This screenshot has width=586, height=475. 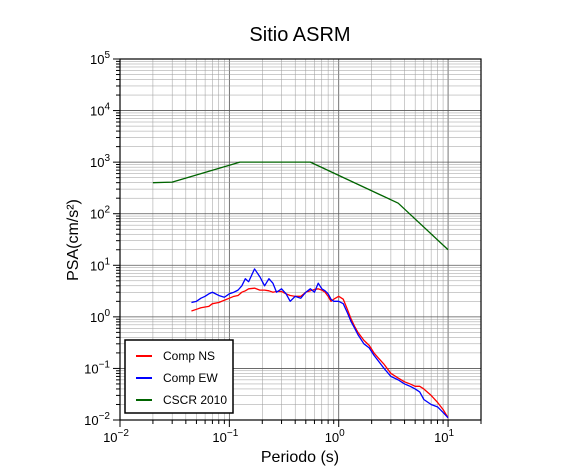 What do you see at coordinates (299, 35) in the screenshot?
I see `chart-title: Sitio ASRM` at bounding box center [299, 35].